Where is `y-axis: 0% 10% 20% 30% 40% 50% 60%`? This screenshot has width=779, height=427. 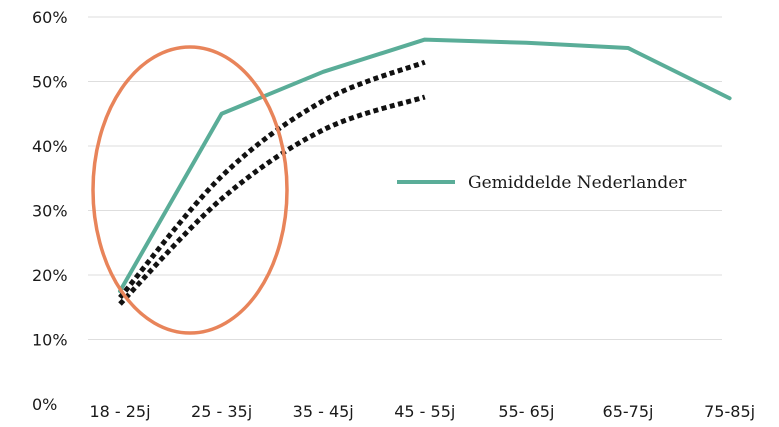 y-axis: 0% 10% 20% 30% 40% 50% 60% is located at coordinates (50, 211).